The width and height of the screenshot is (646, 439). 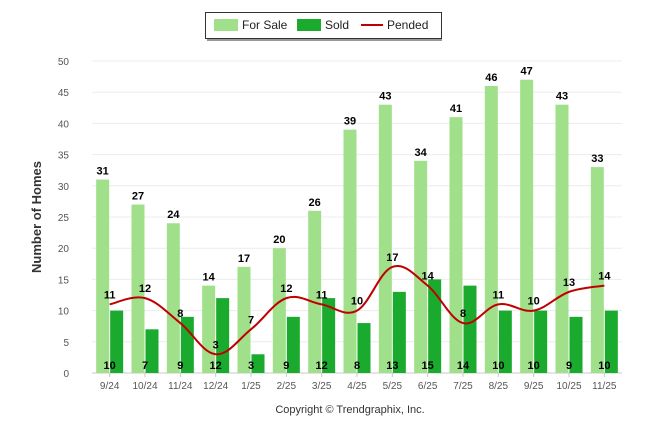 What do you see at coordinates (569, 283) in the screenshot?
I see `pended-value-label: 13` at bounding box center [569, 283].